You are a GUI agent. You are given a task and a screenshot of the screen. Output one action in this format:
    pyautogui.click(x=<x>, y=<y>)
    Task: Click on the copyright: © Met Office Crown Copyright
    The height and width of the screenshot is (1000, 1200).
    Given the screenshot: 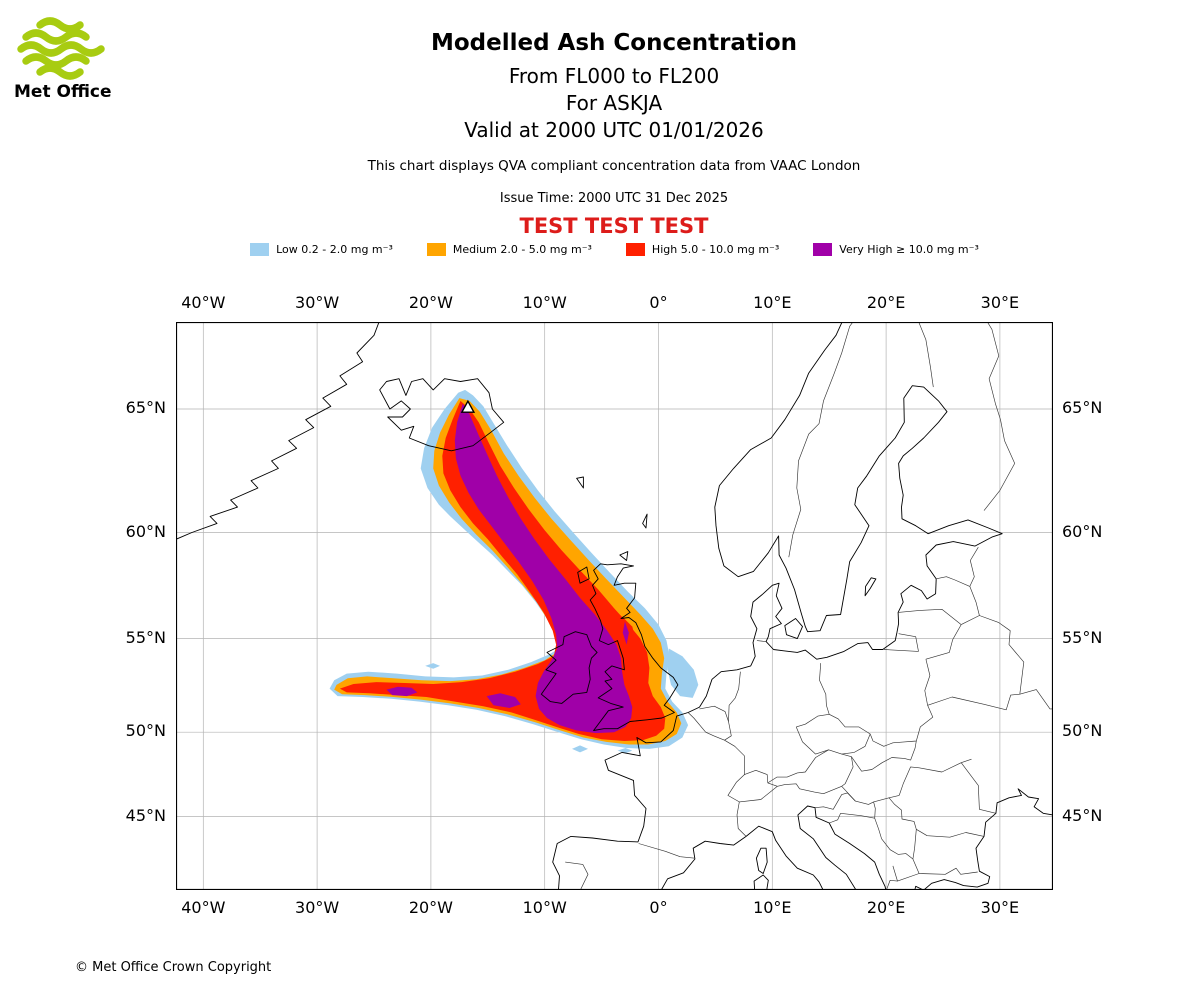 What is the action you would take?
    pyautogui.click(x=173, y=967)
    